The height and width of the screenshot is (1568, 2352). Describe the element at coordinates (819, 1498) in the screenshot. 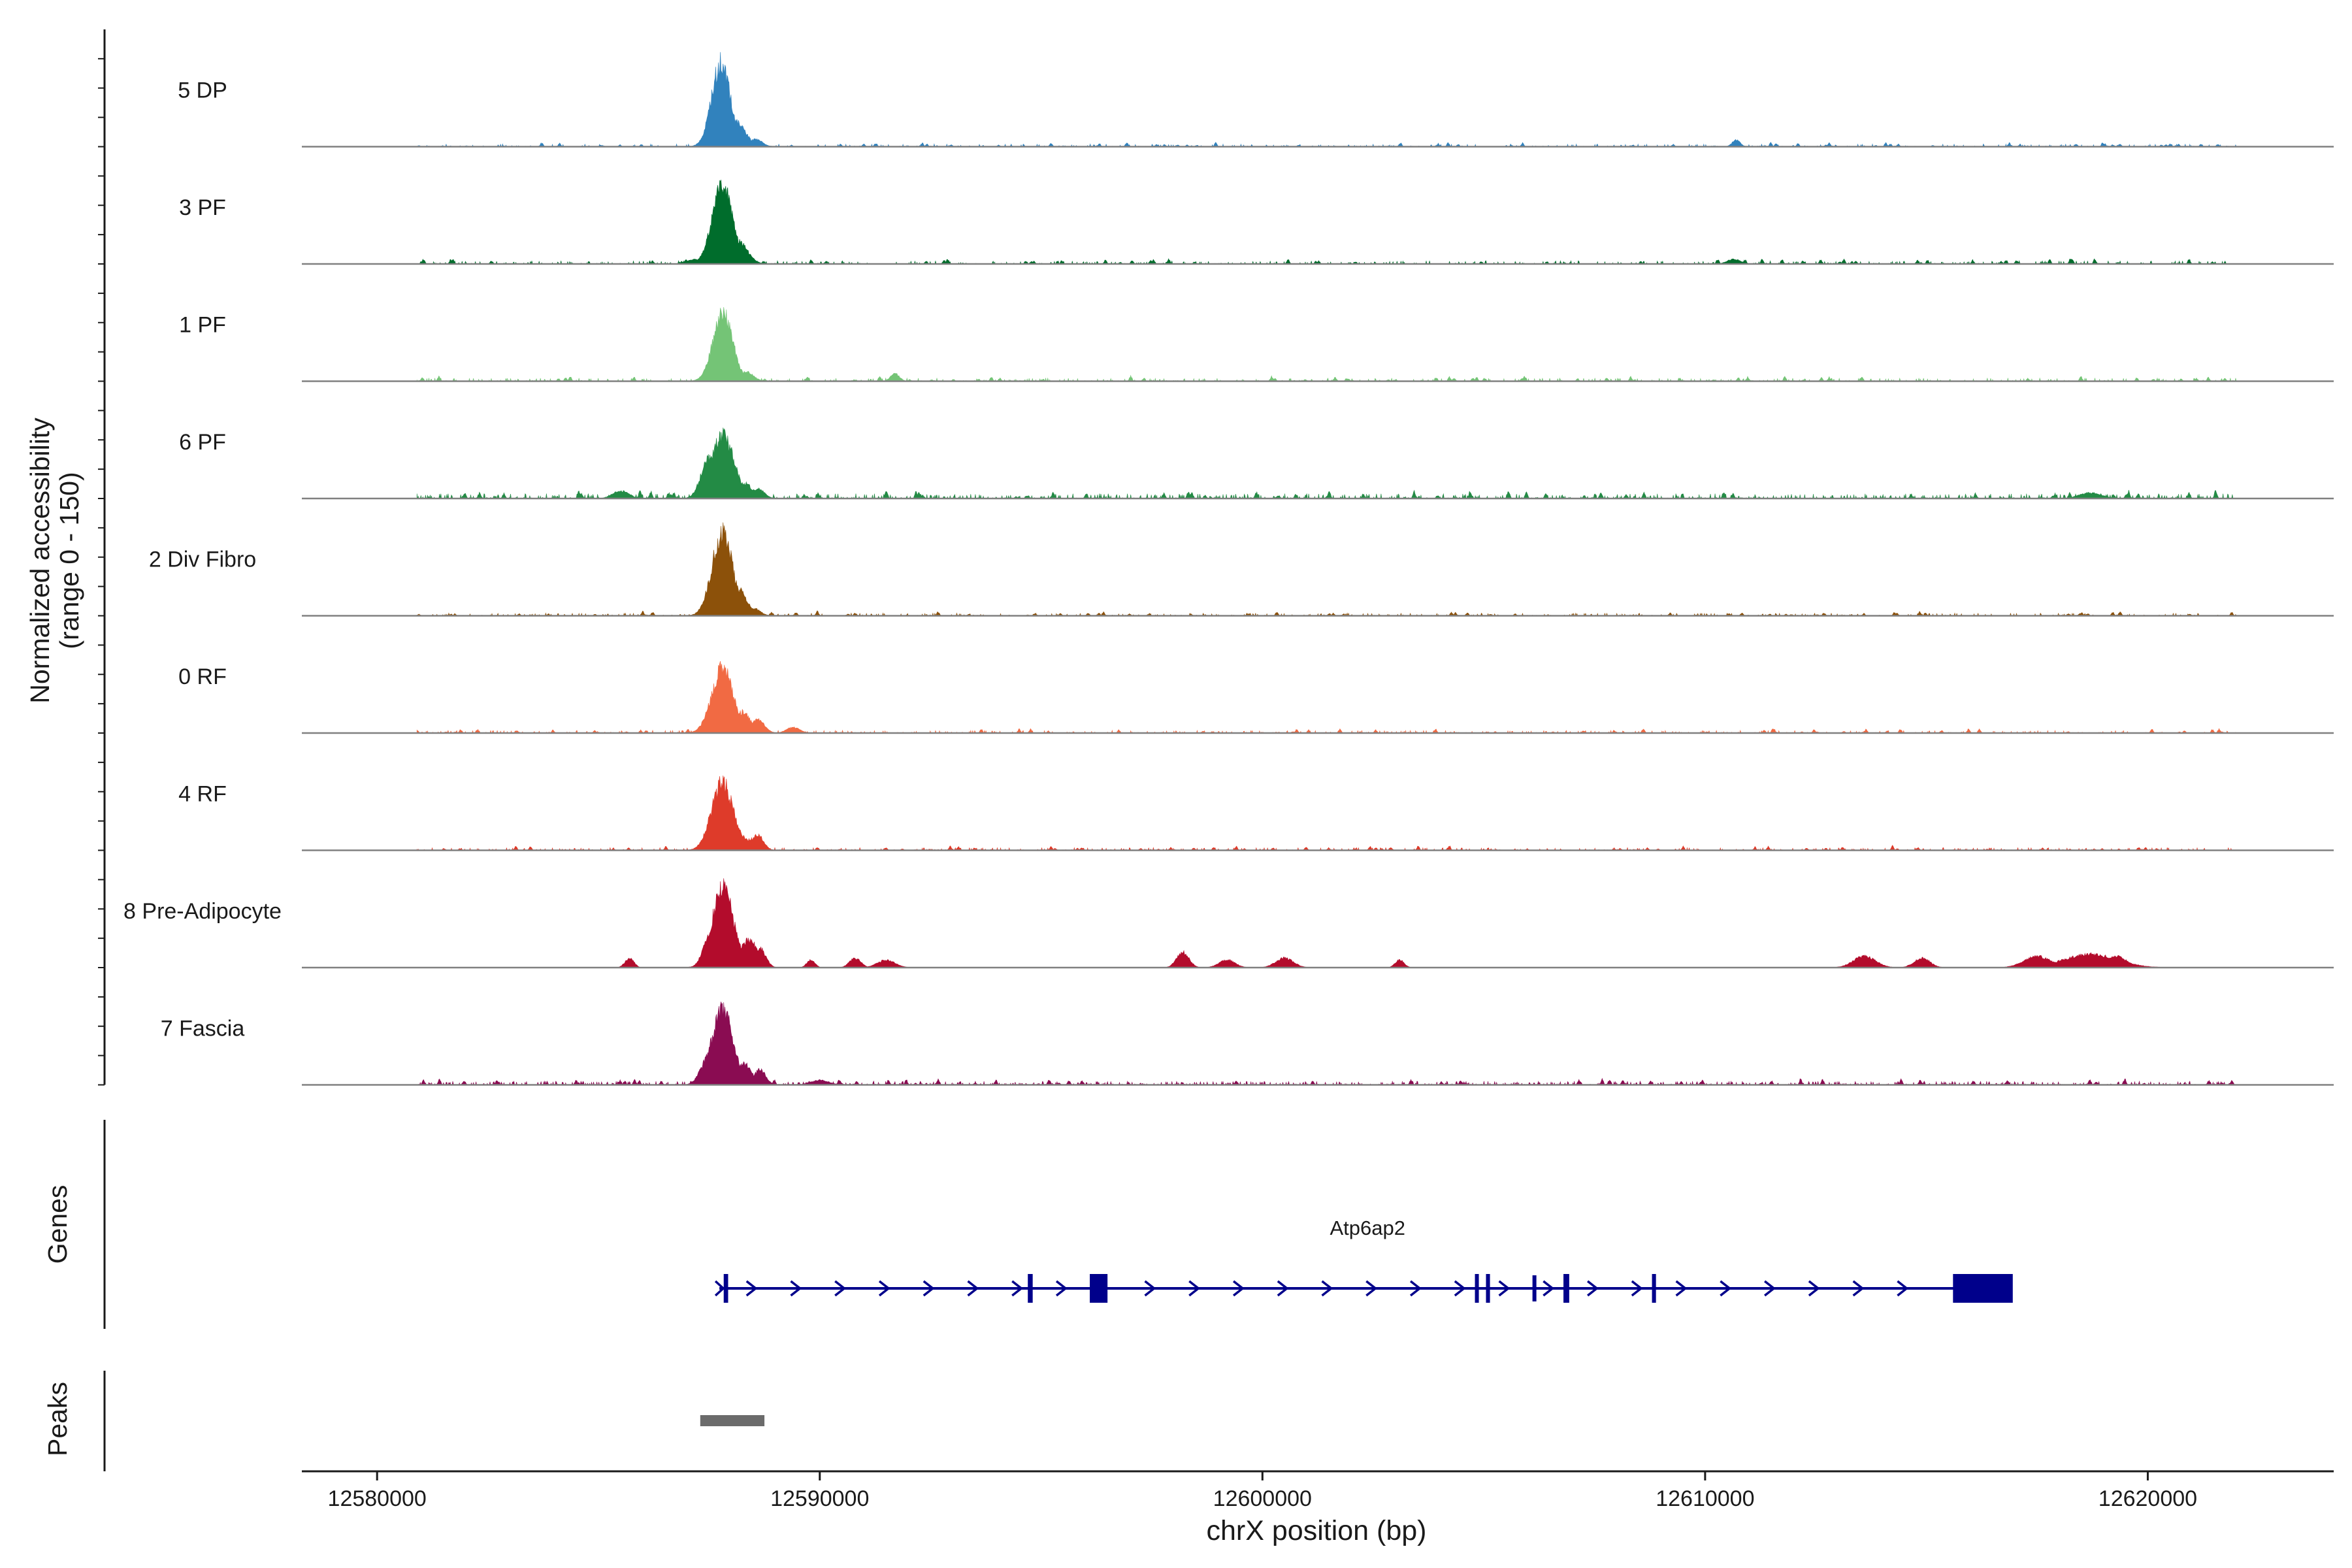

I see `x-tick-label: 12590000` at that location.